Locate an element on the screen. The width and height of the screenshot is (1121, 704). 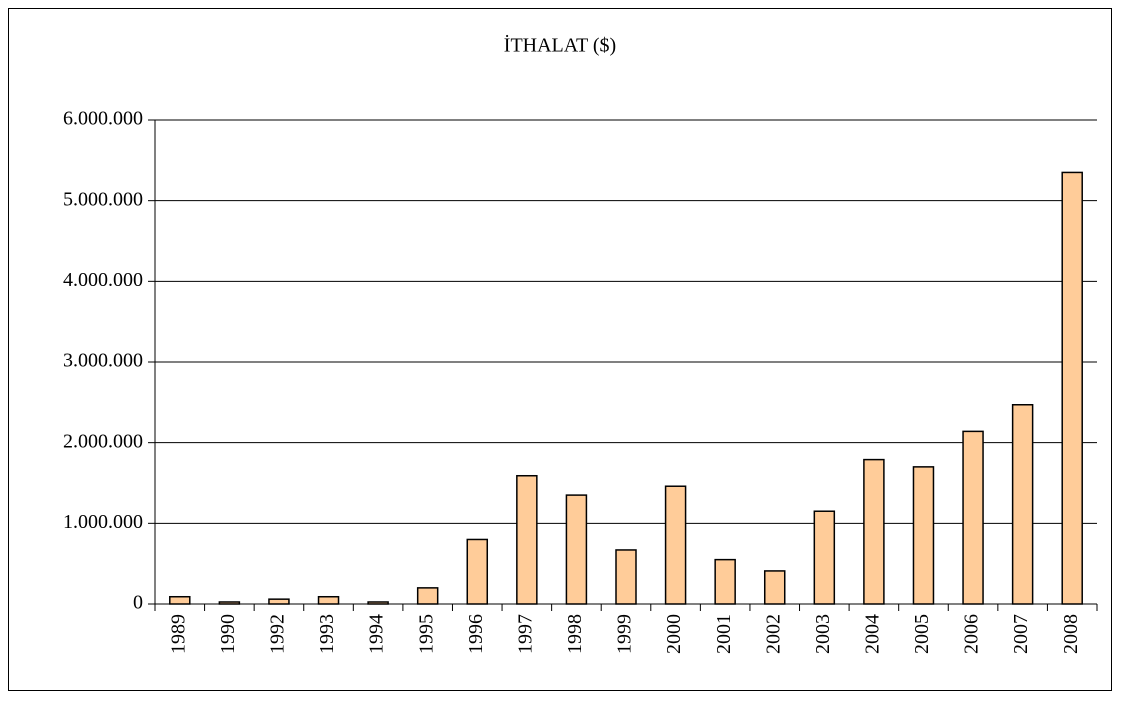
x-tick-label: 2000 is located at coordinates (674, 634).